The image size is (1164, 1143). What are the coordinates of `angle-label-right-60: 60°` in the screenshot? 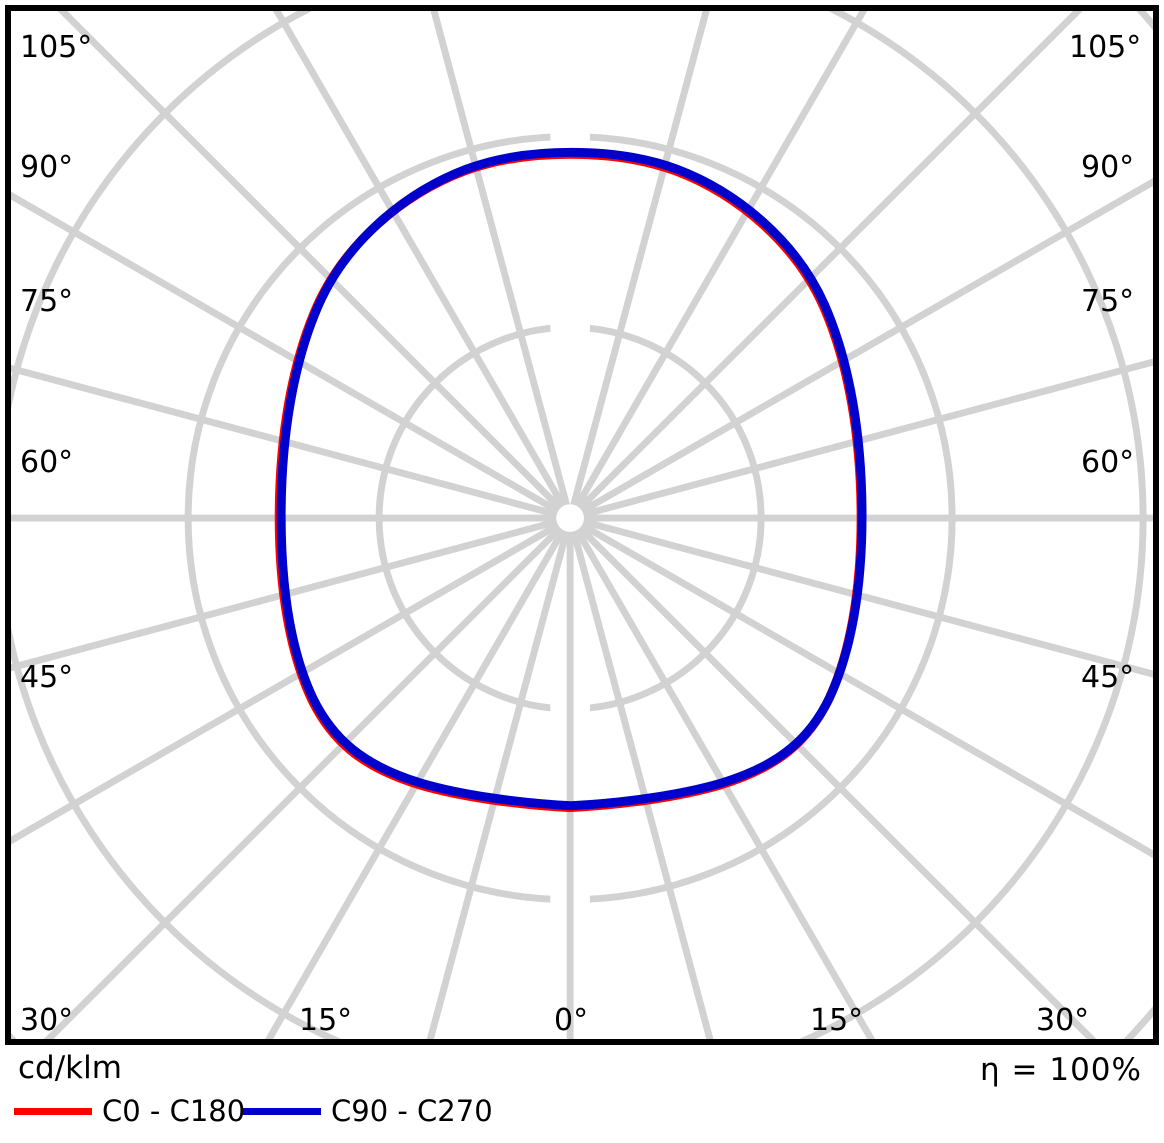 It's located at (1108, 462).